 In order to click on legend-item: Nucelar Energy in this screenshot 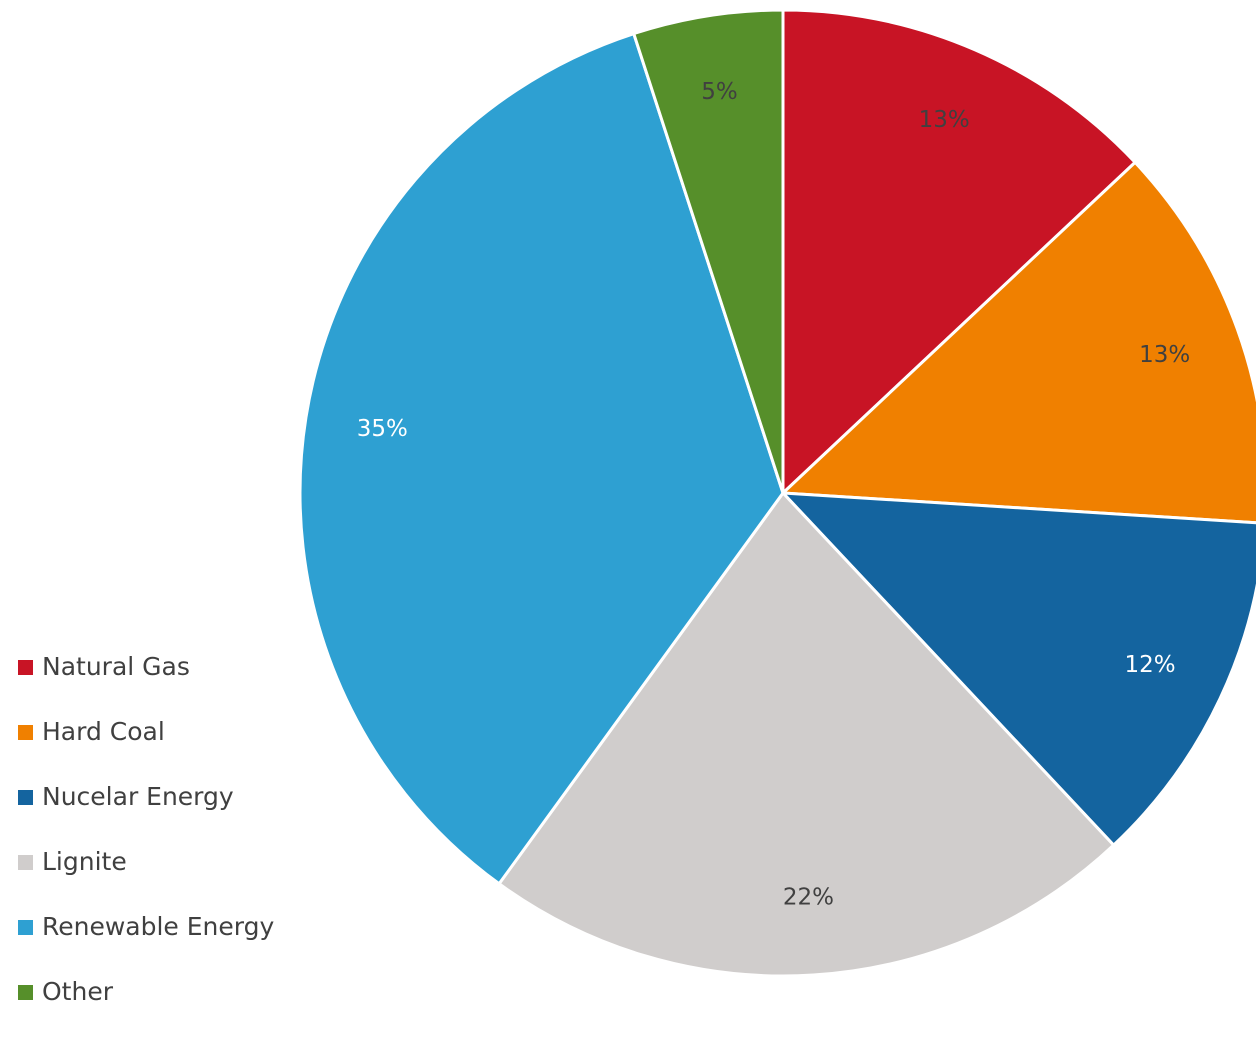, I will do `click(168, 812)`.